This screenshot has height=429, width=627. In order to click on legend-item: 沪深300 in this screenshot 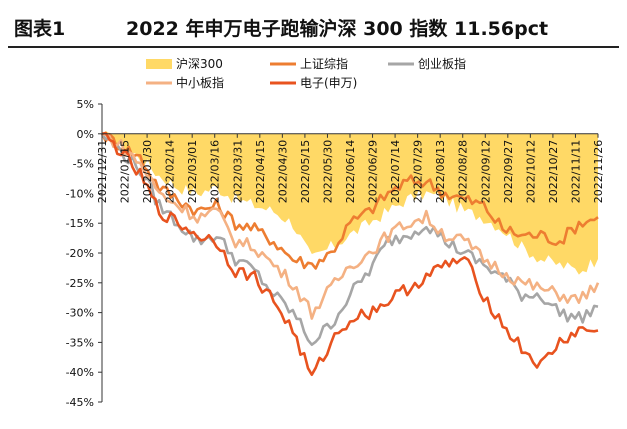, I will do `click(184, 64)`.